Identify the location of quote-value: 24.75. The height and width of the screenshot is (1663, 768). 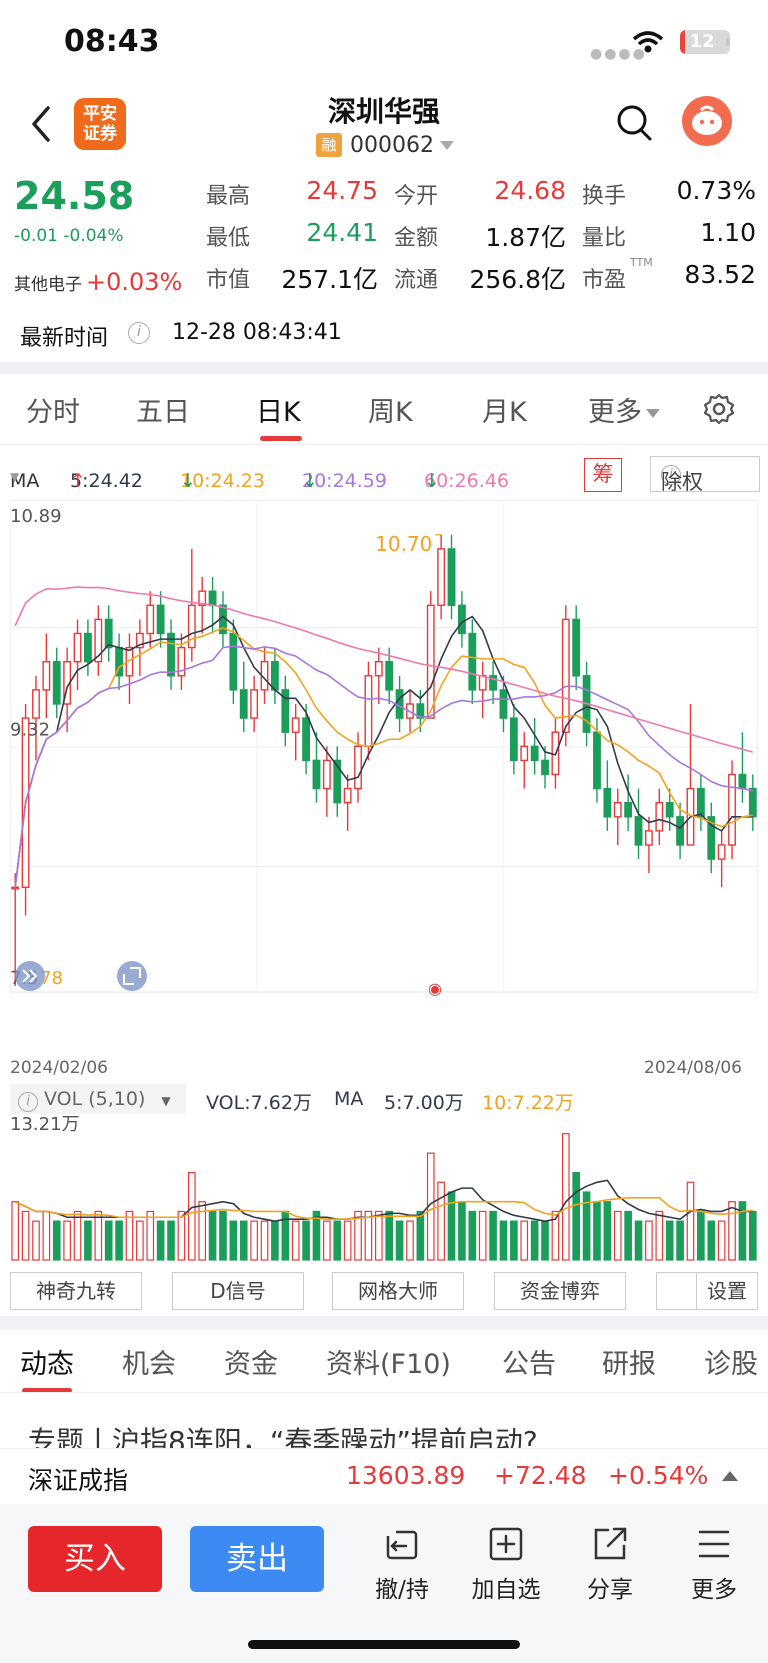
(342, 190).